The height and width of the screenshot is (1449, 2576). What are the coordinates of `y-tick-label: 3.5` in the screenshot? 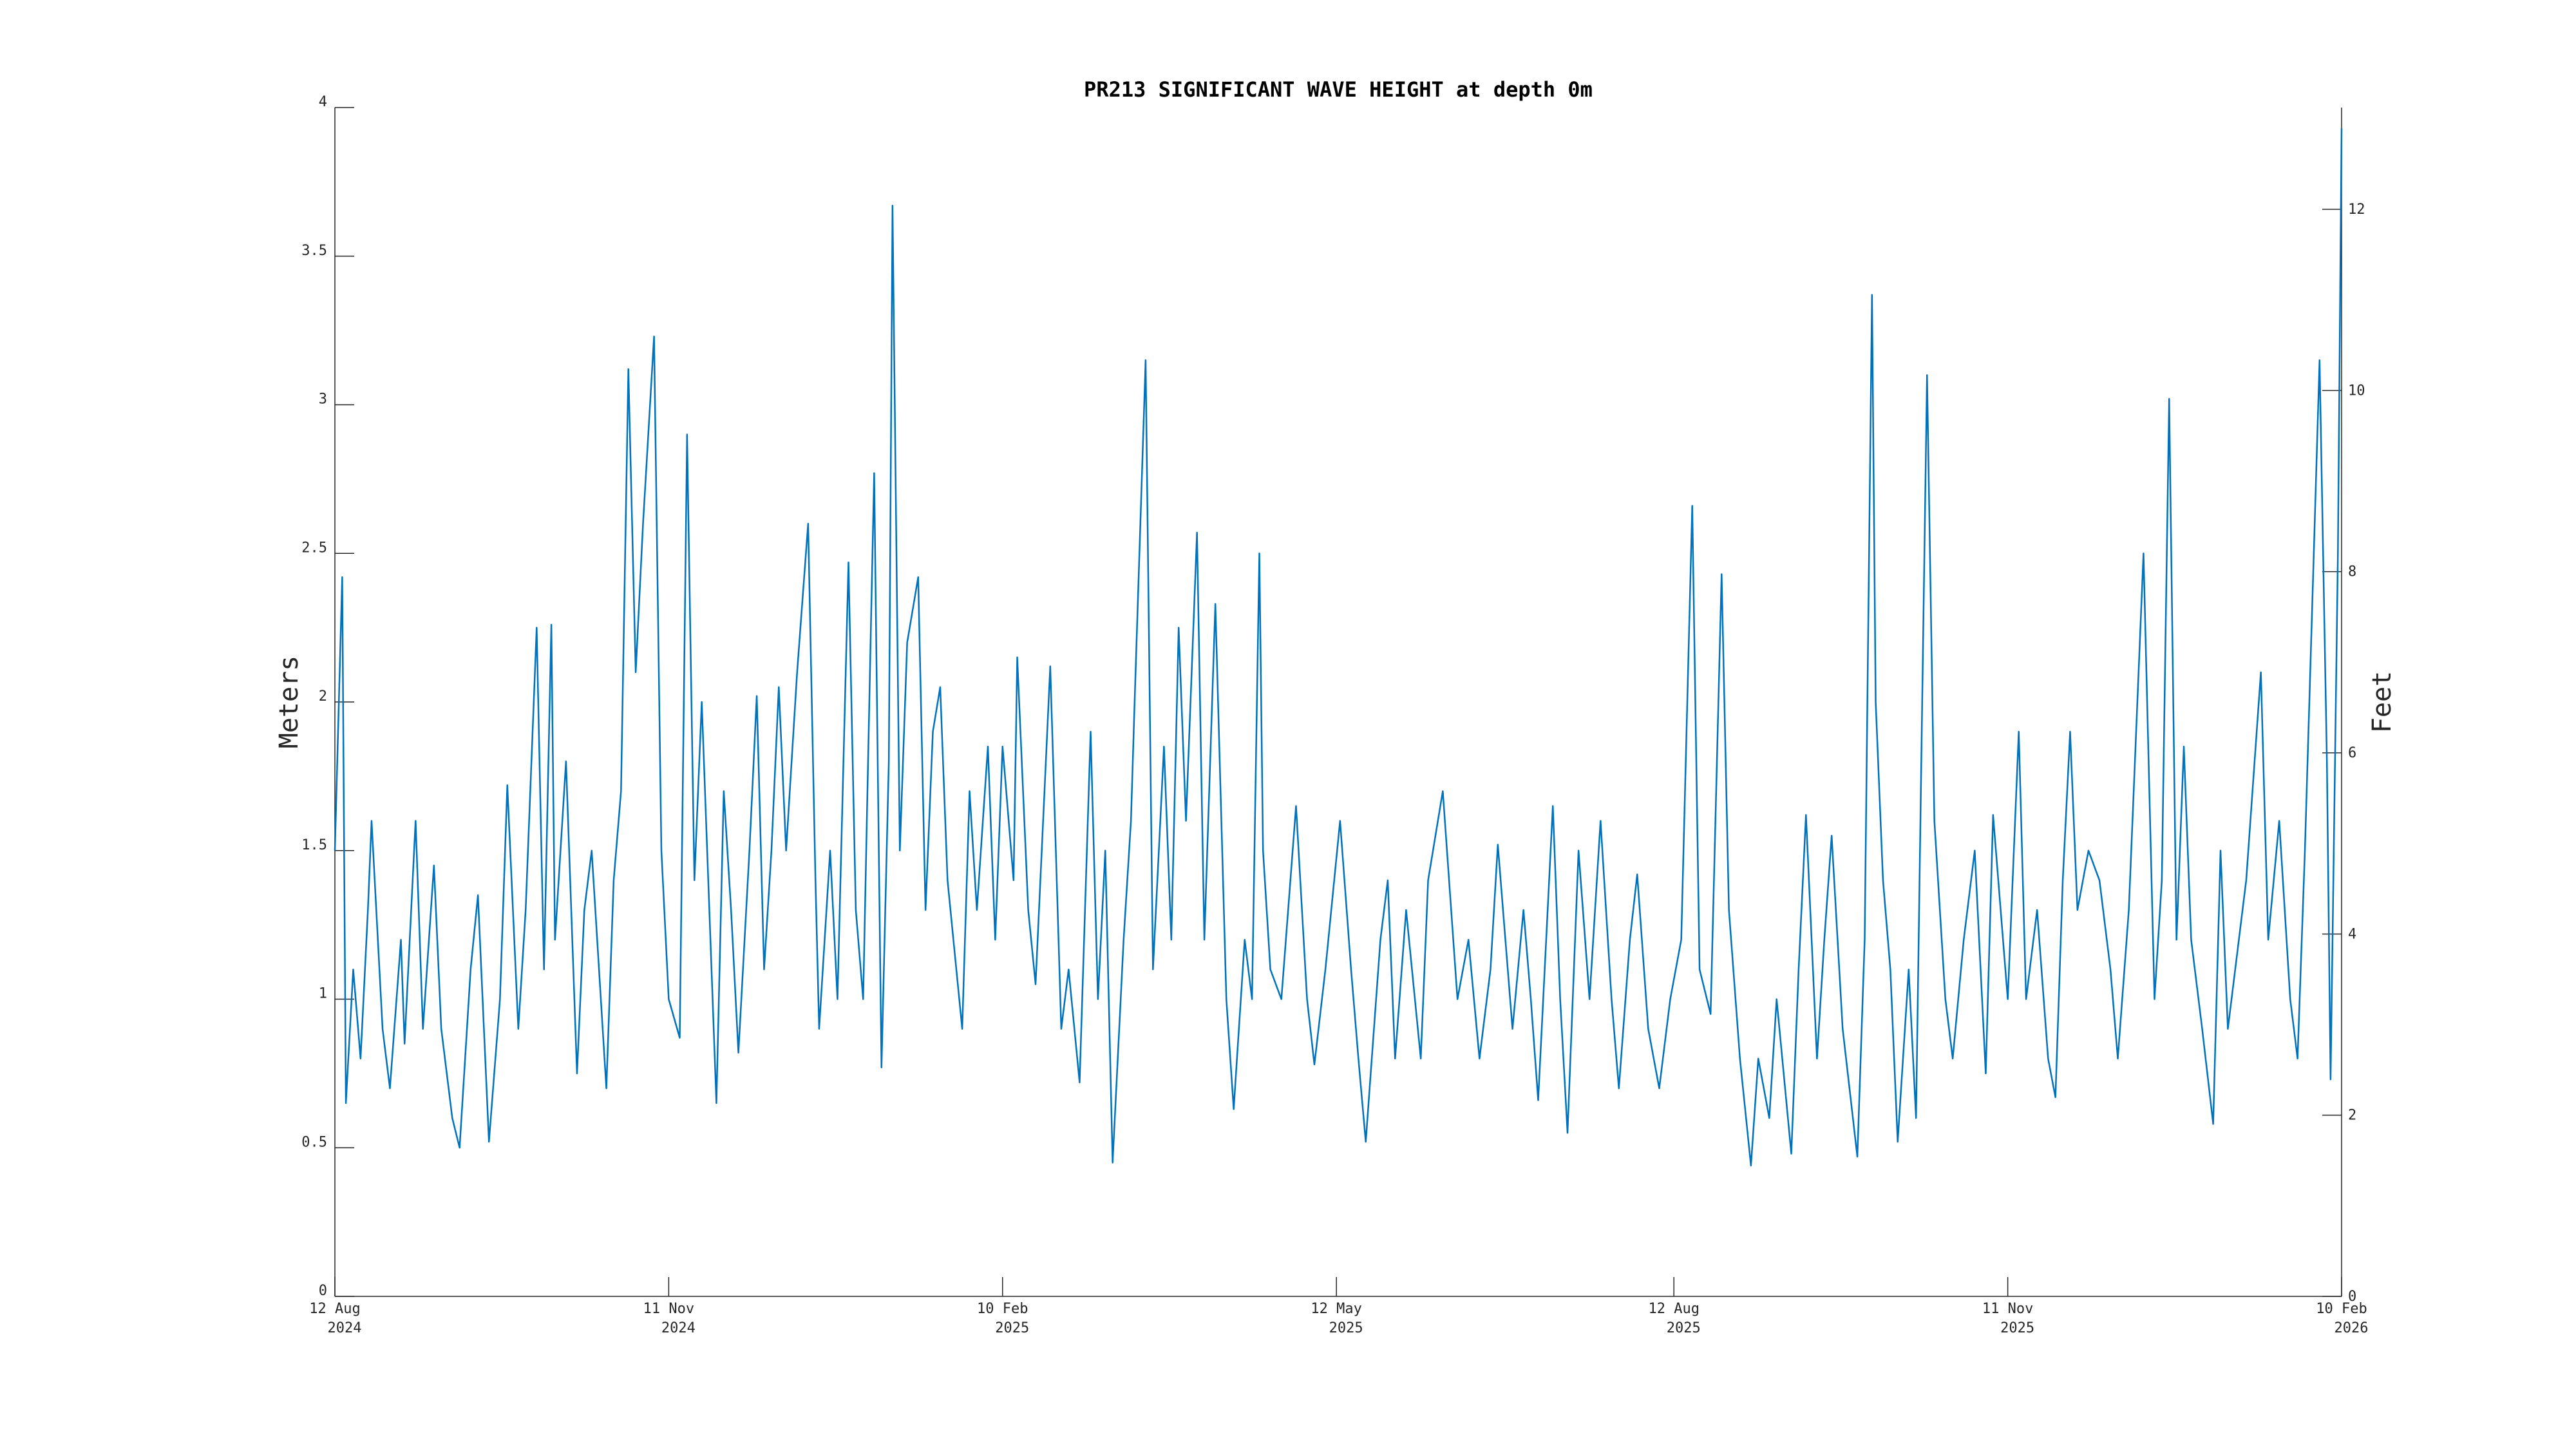 It's located at (314, 251).